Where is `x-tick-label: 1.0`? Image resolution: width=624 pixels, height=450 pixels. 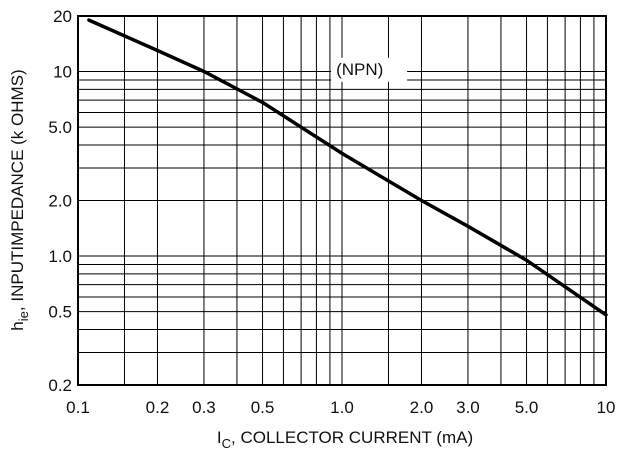 x-tick-label: 1.0 is located at coordinates (342, 407).